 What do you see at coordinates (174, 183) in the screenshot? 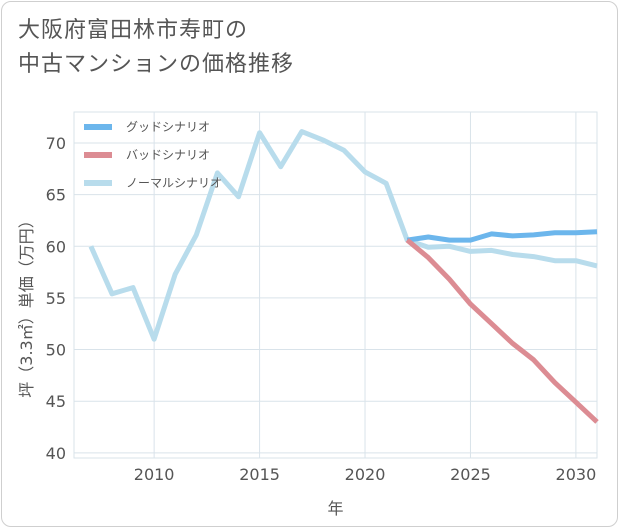
I see `legend-label-2: ノーマルシナリオ` at bounding box center [174, 183].